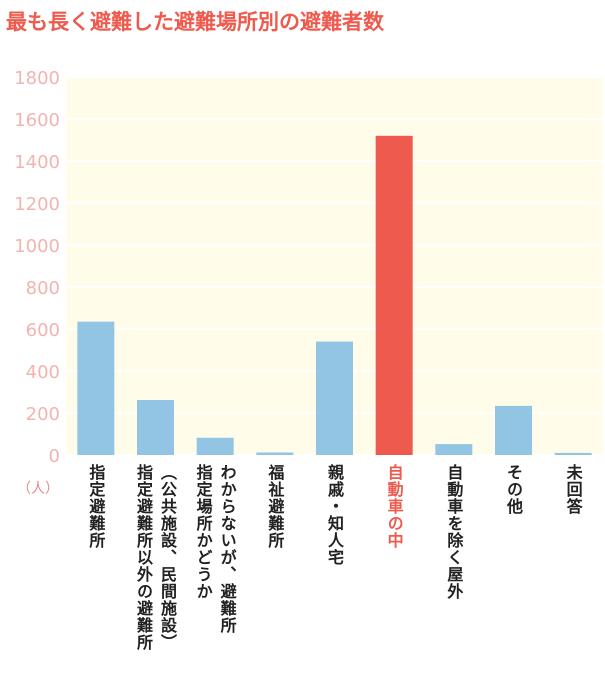  I want to click on y-tick-label: 200, so click(43, 414).